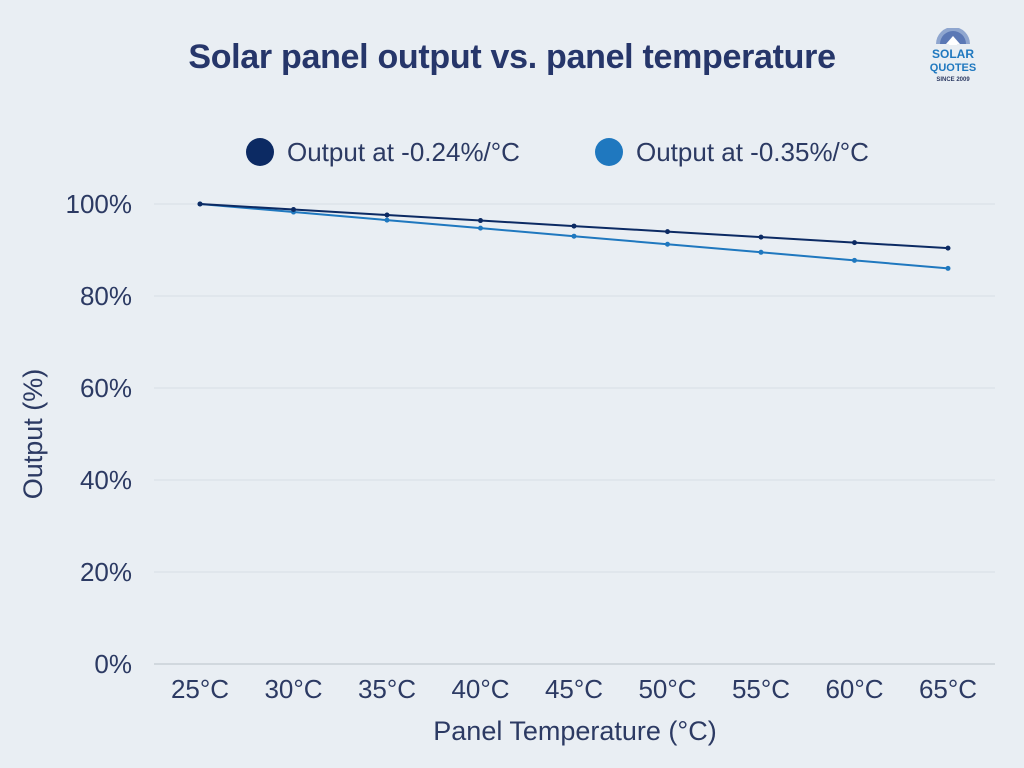 The width and height of the screenshot is (1024, 768). Describe the element at coordinates (752, 151) in the screenshot. I see `legend-label-series-2: Output at -0.35%/°C` at that location.